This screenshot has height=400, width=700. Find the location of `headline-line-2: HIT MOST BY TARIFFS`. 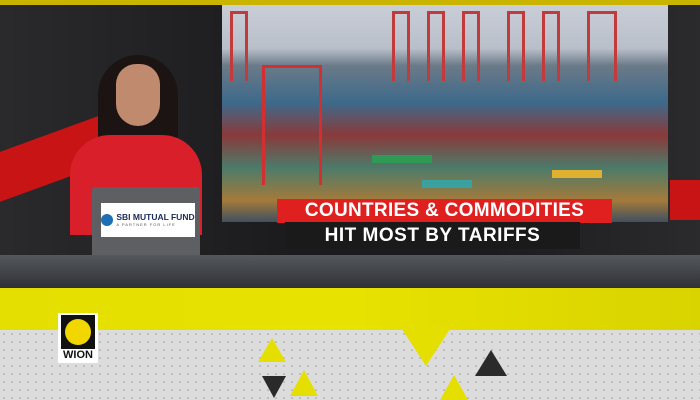

headline-line-2: HIT MOST BY TARIFFS is located at coordinates (432, 235).